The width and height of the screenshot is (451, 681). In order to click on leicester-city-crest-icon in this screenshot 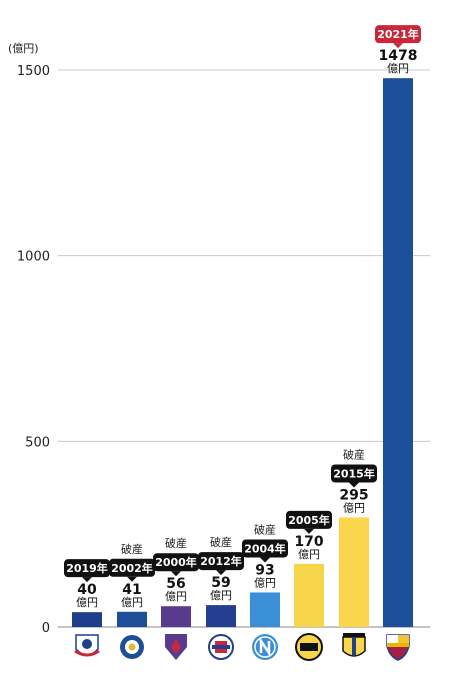, I will do `click(132, 647)`.